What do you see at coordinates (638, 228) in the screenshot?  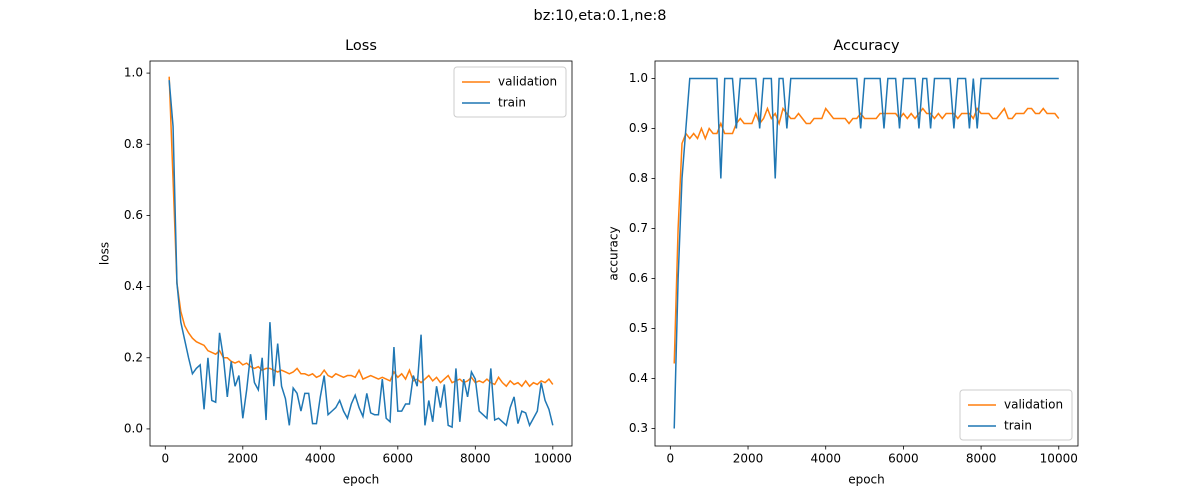 I see `y-tick-label: 0.7` at bounding box center [638, 228].